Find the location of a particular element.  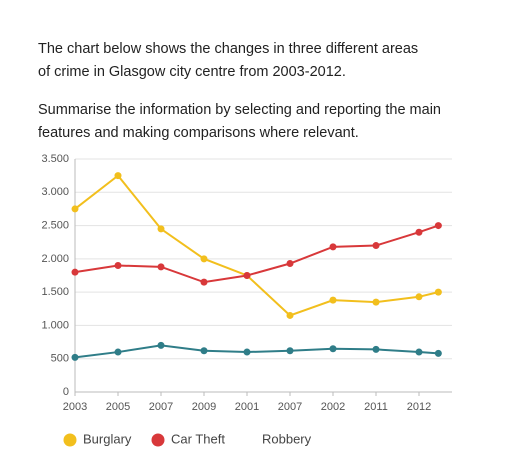

x-tick-label: 2001 is located at coordinates (247, 407).